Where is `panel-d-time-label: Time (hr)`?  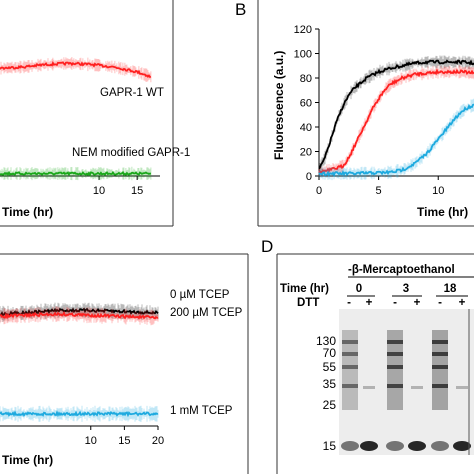 panel-d-time-label: Time (hr) is located at coordinates (304, 289).